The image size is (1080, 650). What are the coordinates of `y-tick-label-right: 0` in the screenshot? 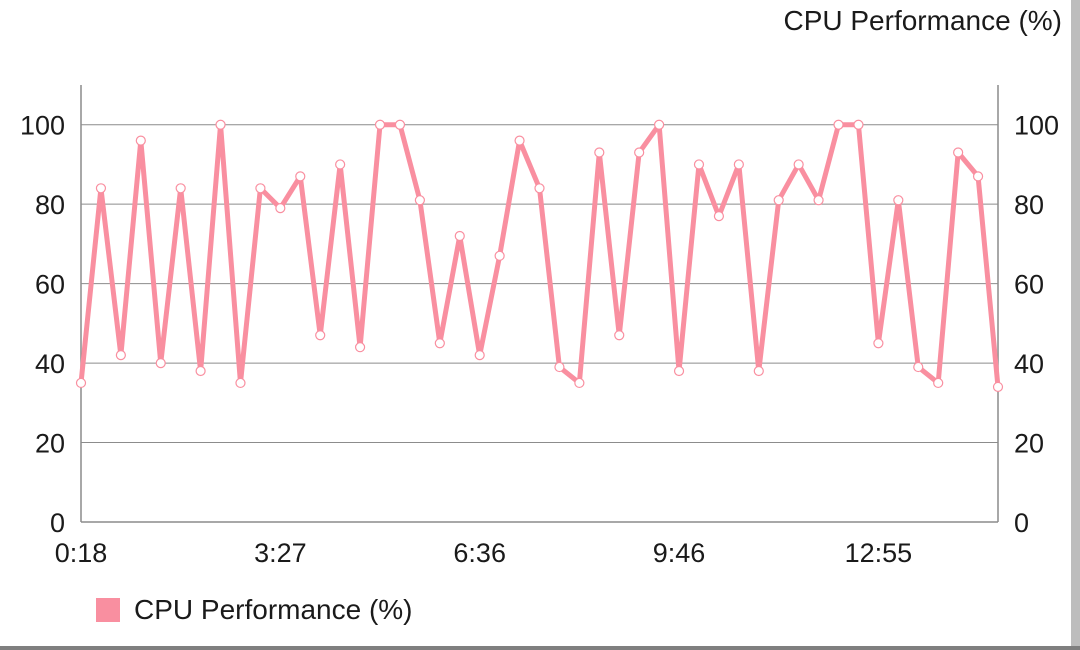 It's located at (1021, 523).